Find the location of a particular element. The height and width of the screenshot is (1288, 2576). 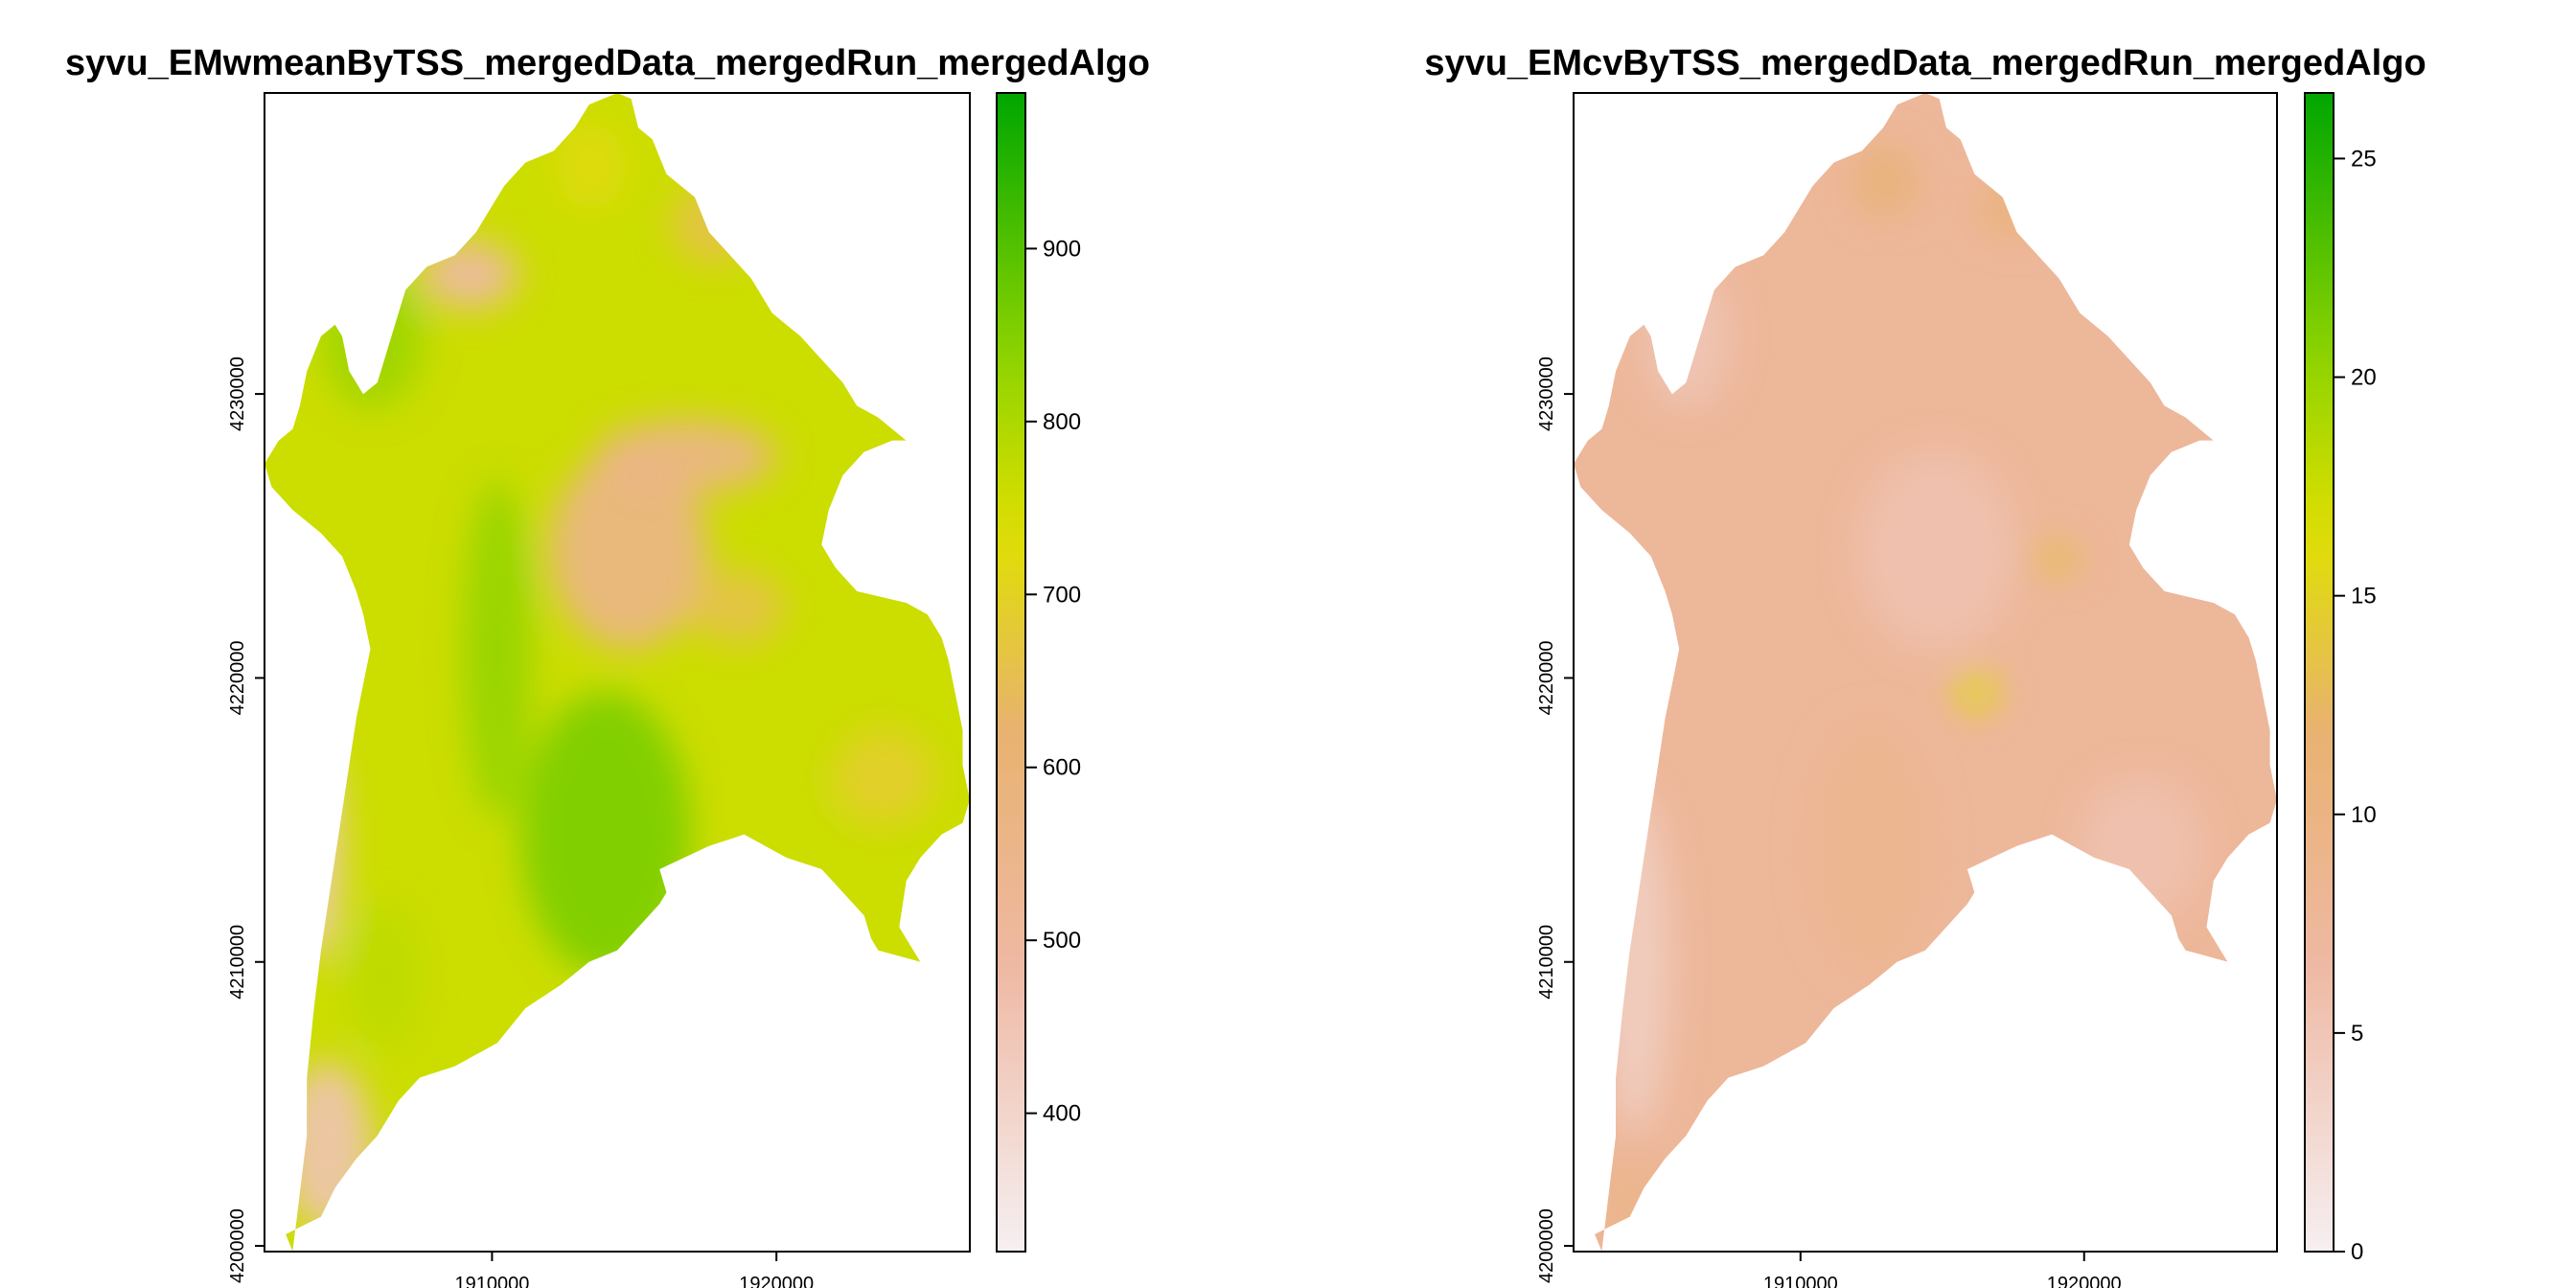

colorbar-tick-label: 25 is located at coordinates (2364, 159).